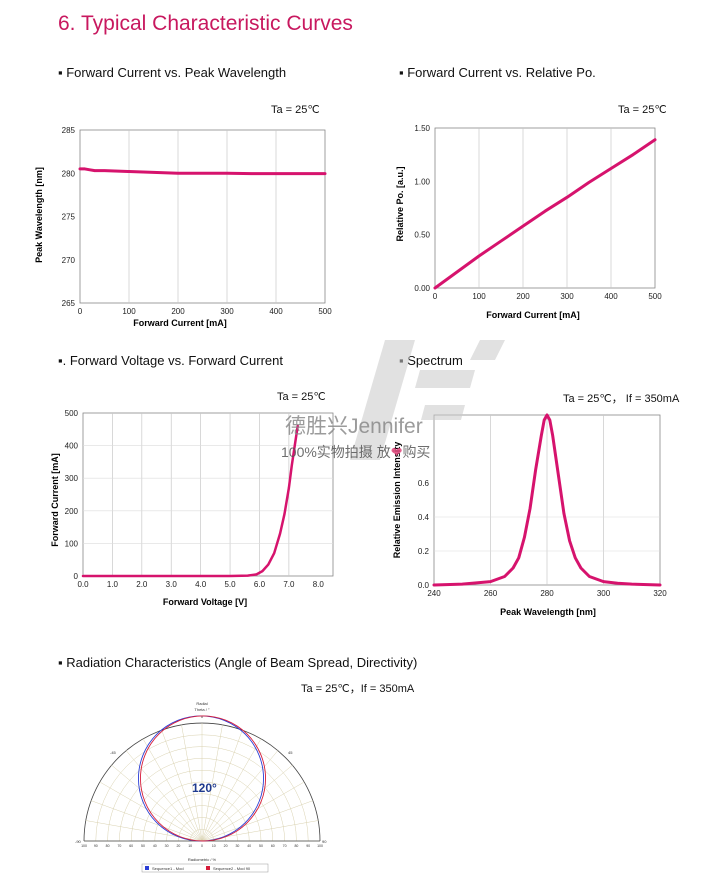  Describe the element at coordinates (201, 703) in the screenshot. I see `radiation-top-label: Radial` at that location.